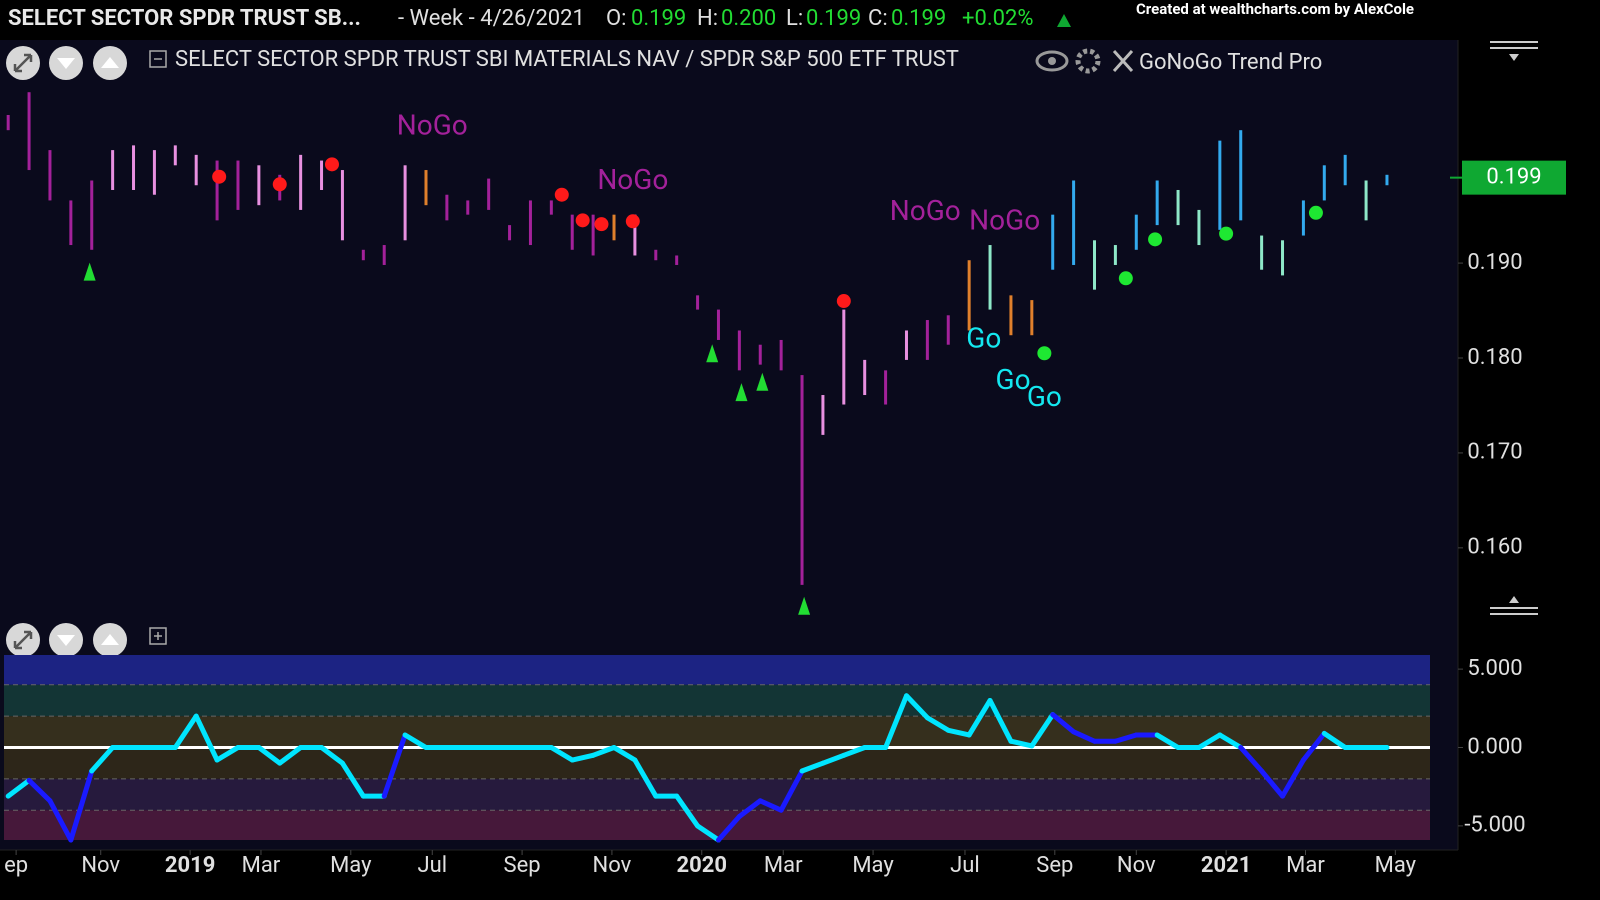 This screenshot has width=1600, height=900. I want to click on y-tick-label: 0.160, so click(1494, 547).